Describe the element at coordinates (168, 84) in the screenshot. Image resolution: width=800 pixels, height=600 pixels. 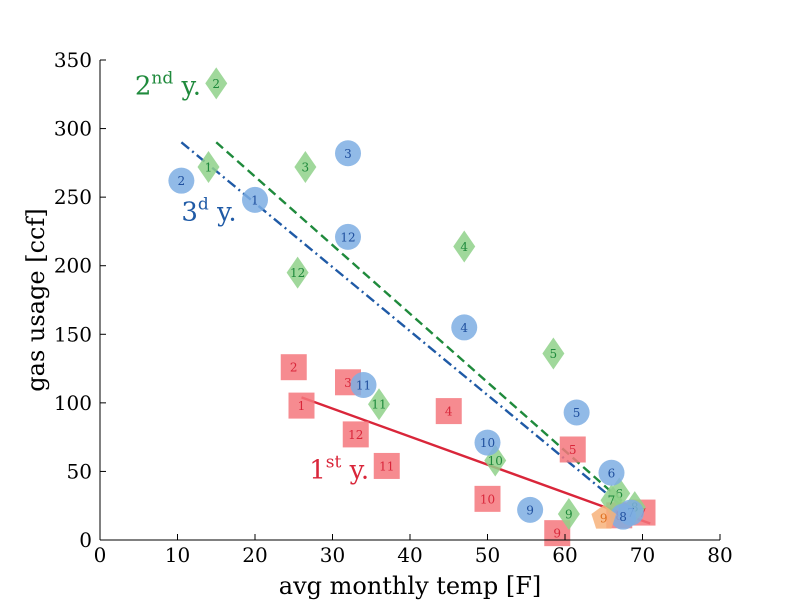
I see `fit-annotation-2nd-y: 2nd y.` at that location.